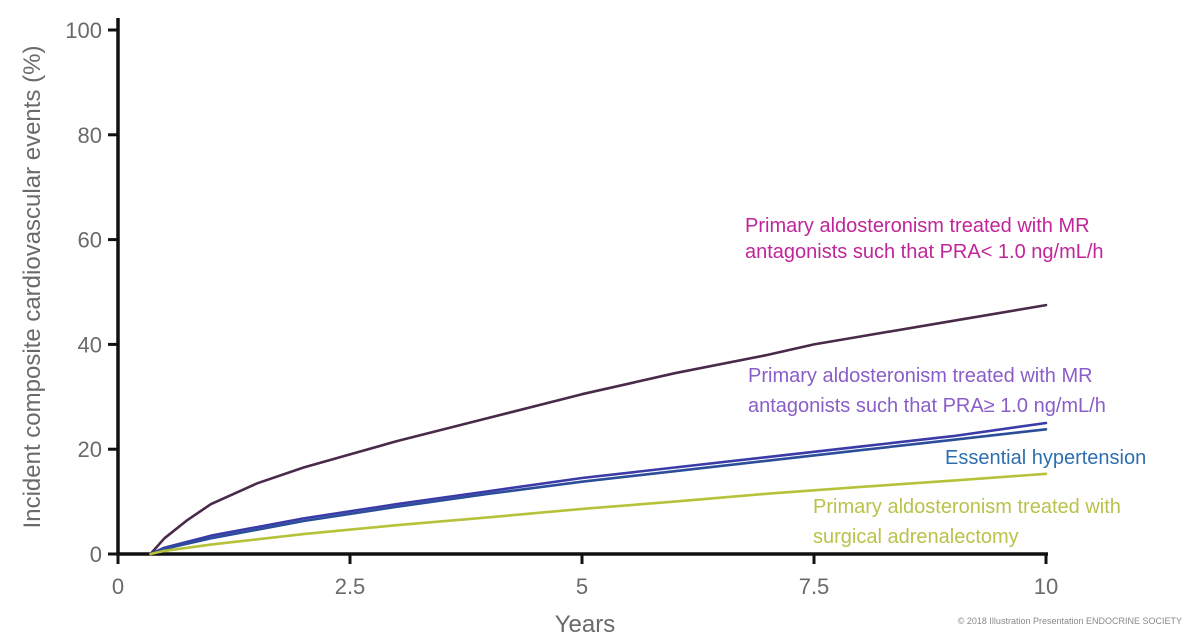 Image resolution: width=1189 pixels, height=639 pixels. What do you see at coordinates (585, 624) in the screenshot?
I see `x-axis-title: Years` at bounding box center [585, 624].